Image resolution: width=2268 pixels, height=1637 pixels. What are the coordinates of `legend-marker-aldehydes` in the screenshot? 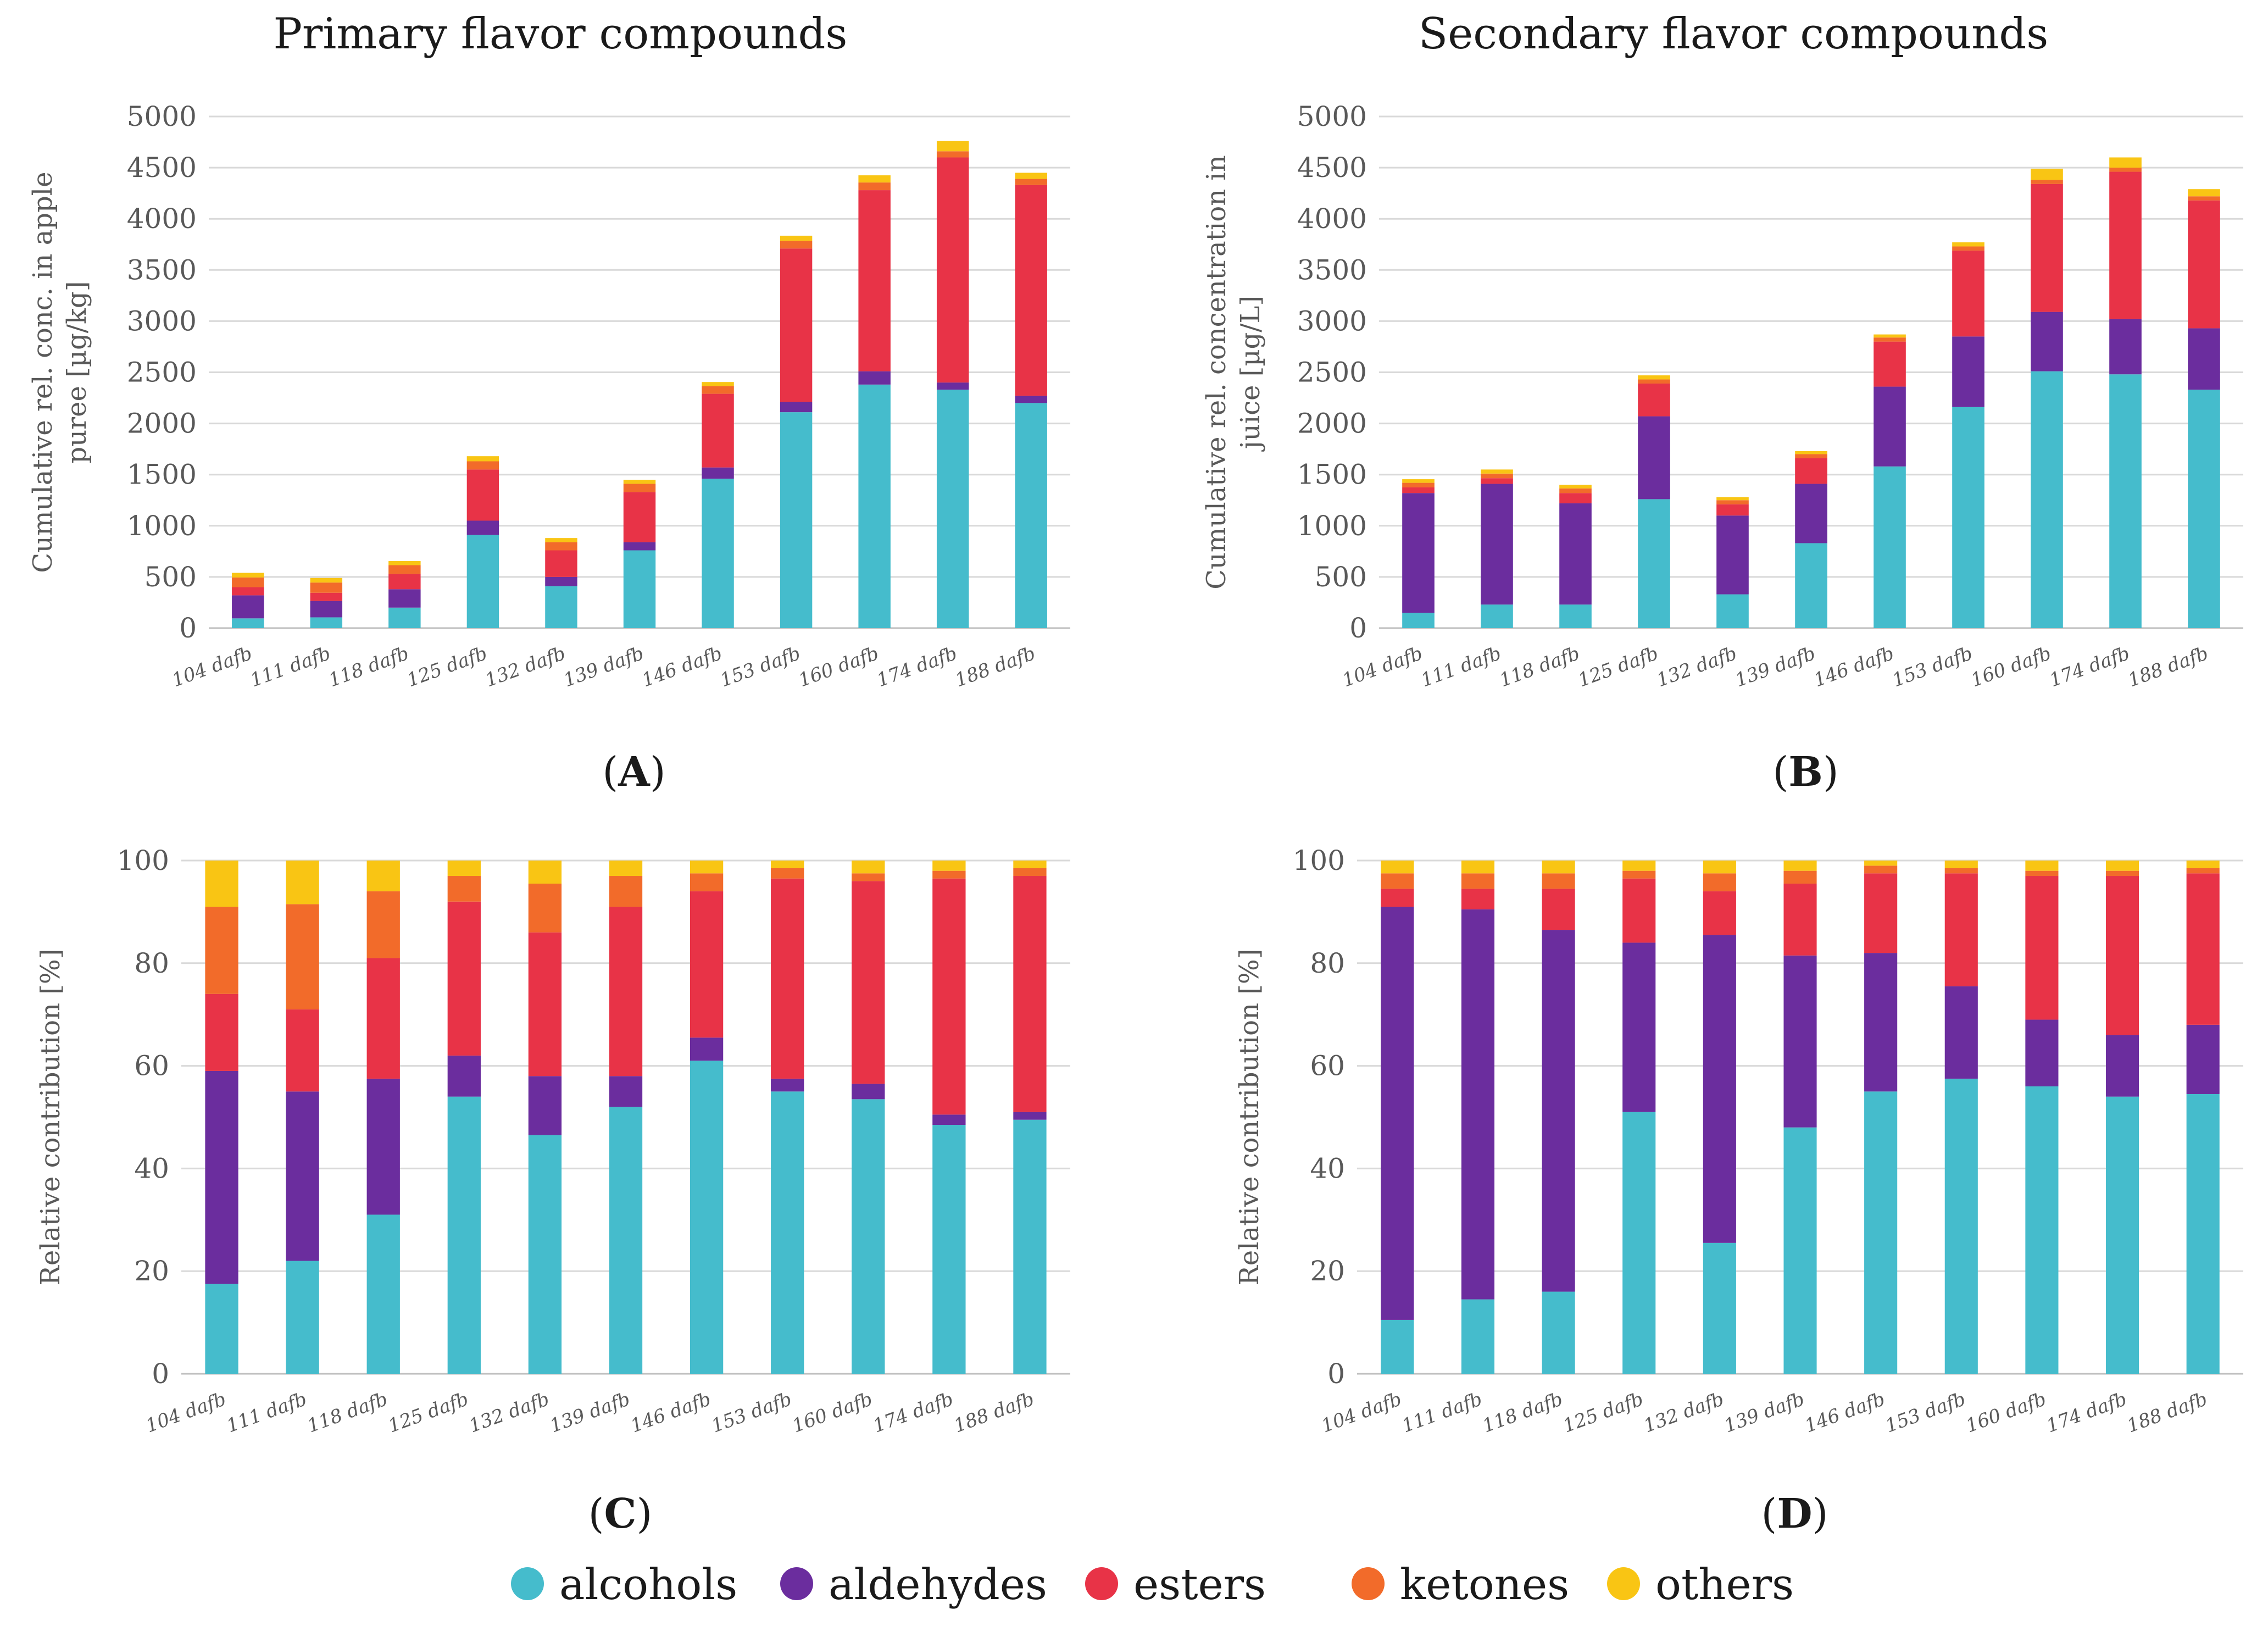 It's located at (796, 1583).